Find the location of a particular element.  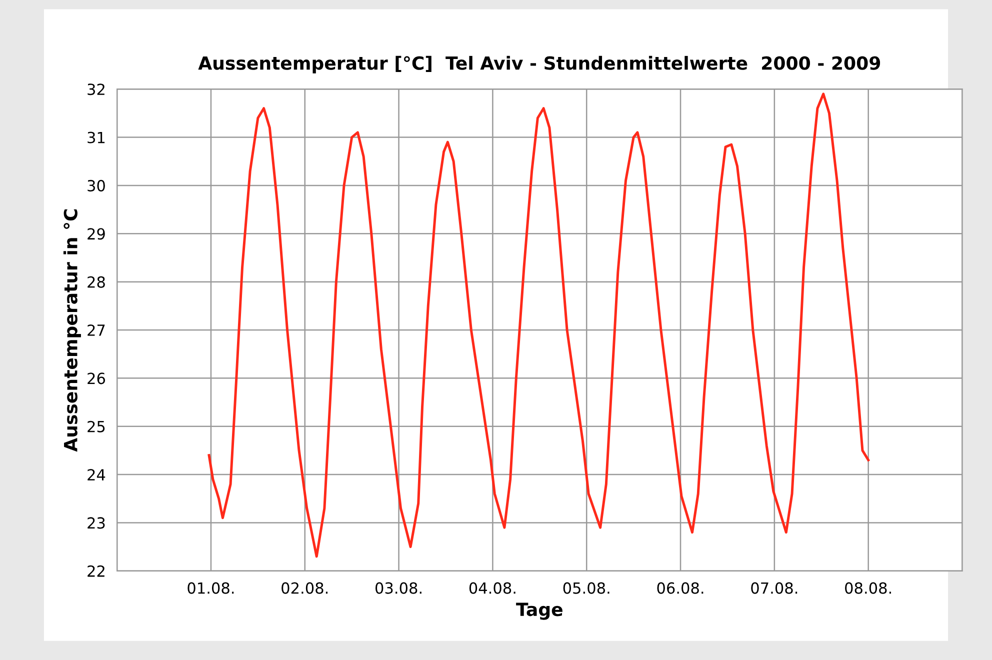

y-tick-label: 23 is located at coordinates (96, 523).